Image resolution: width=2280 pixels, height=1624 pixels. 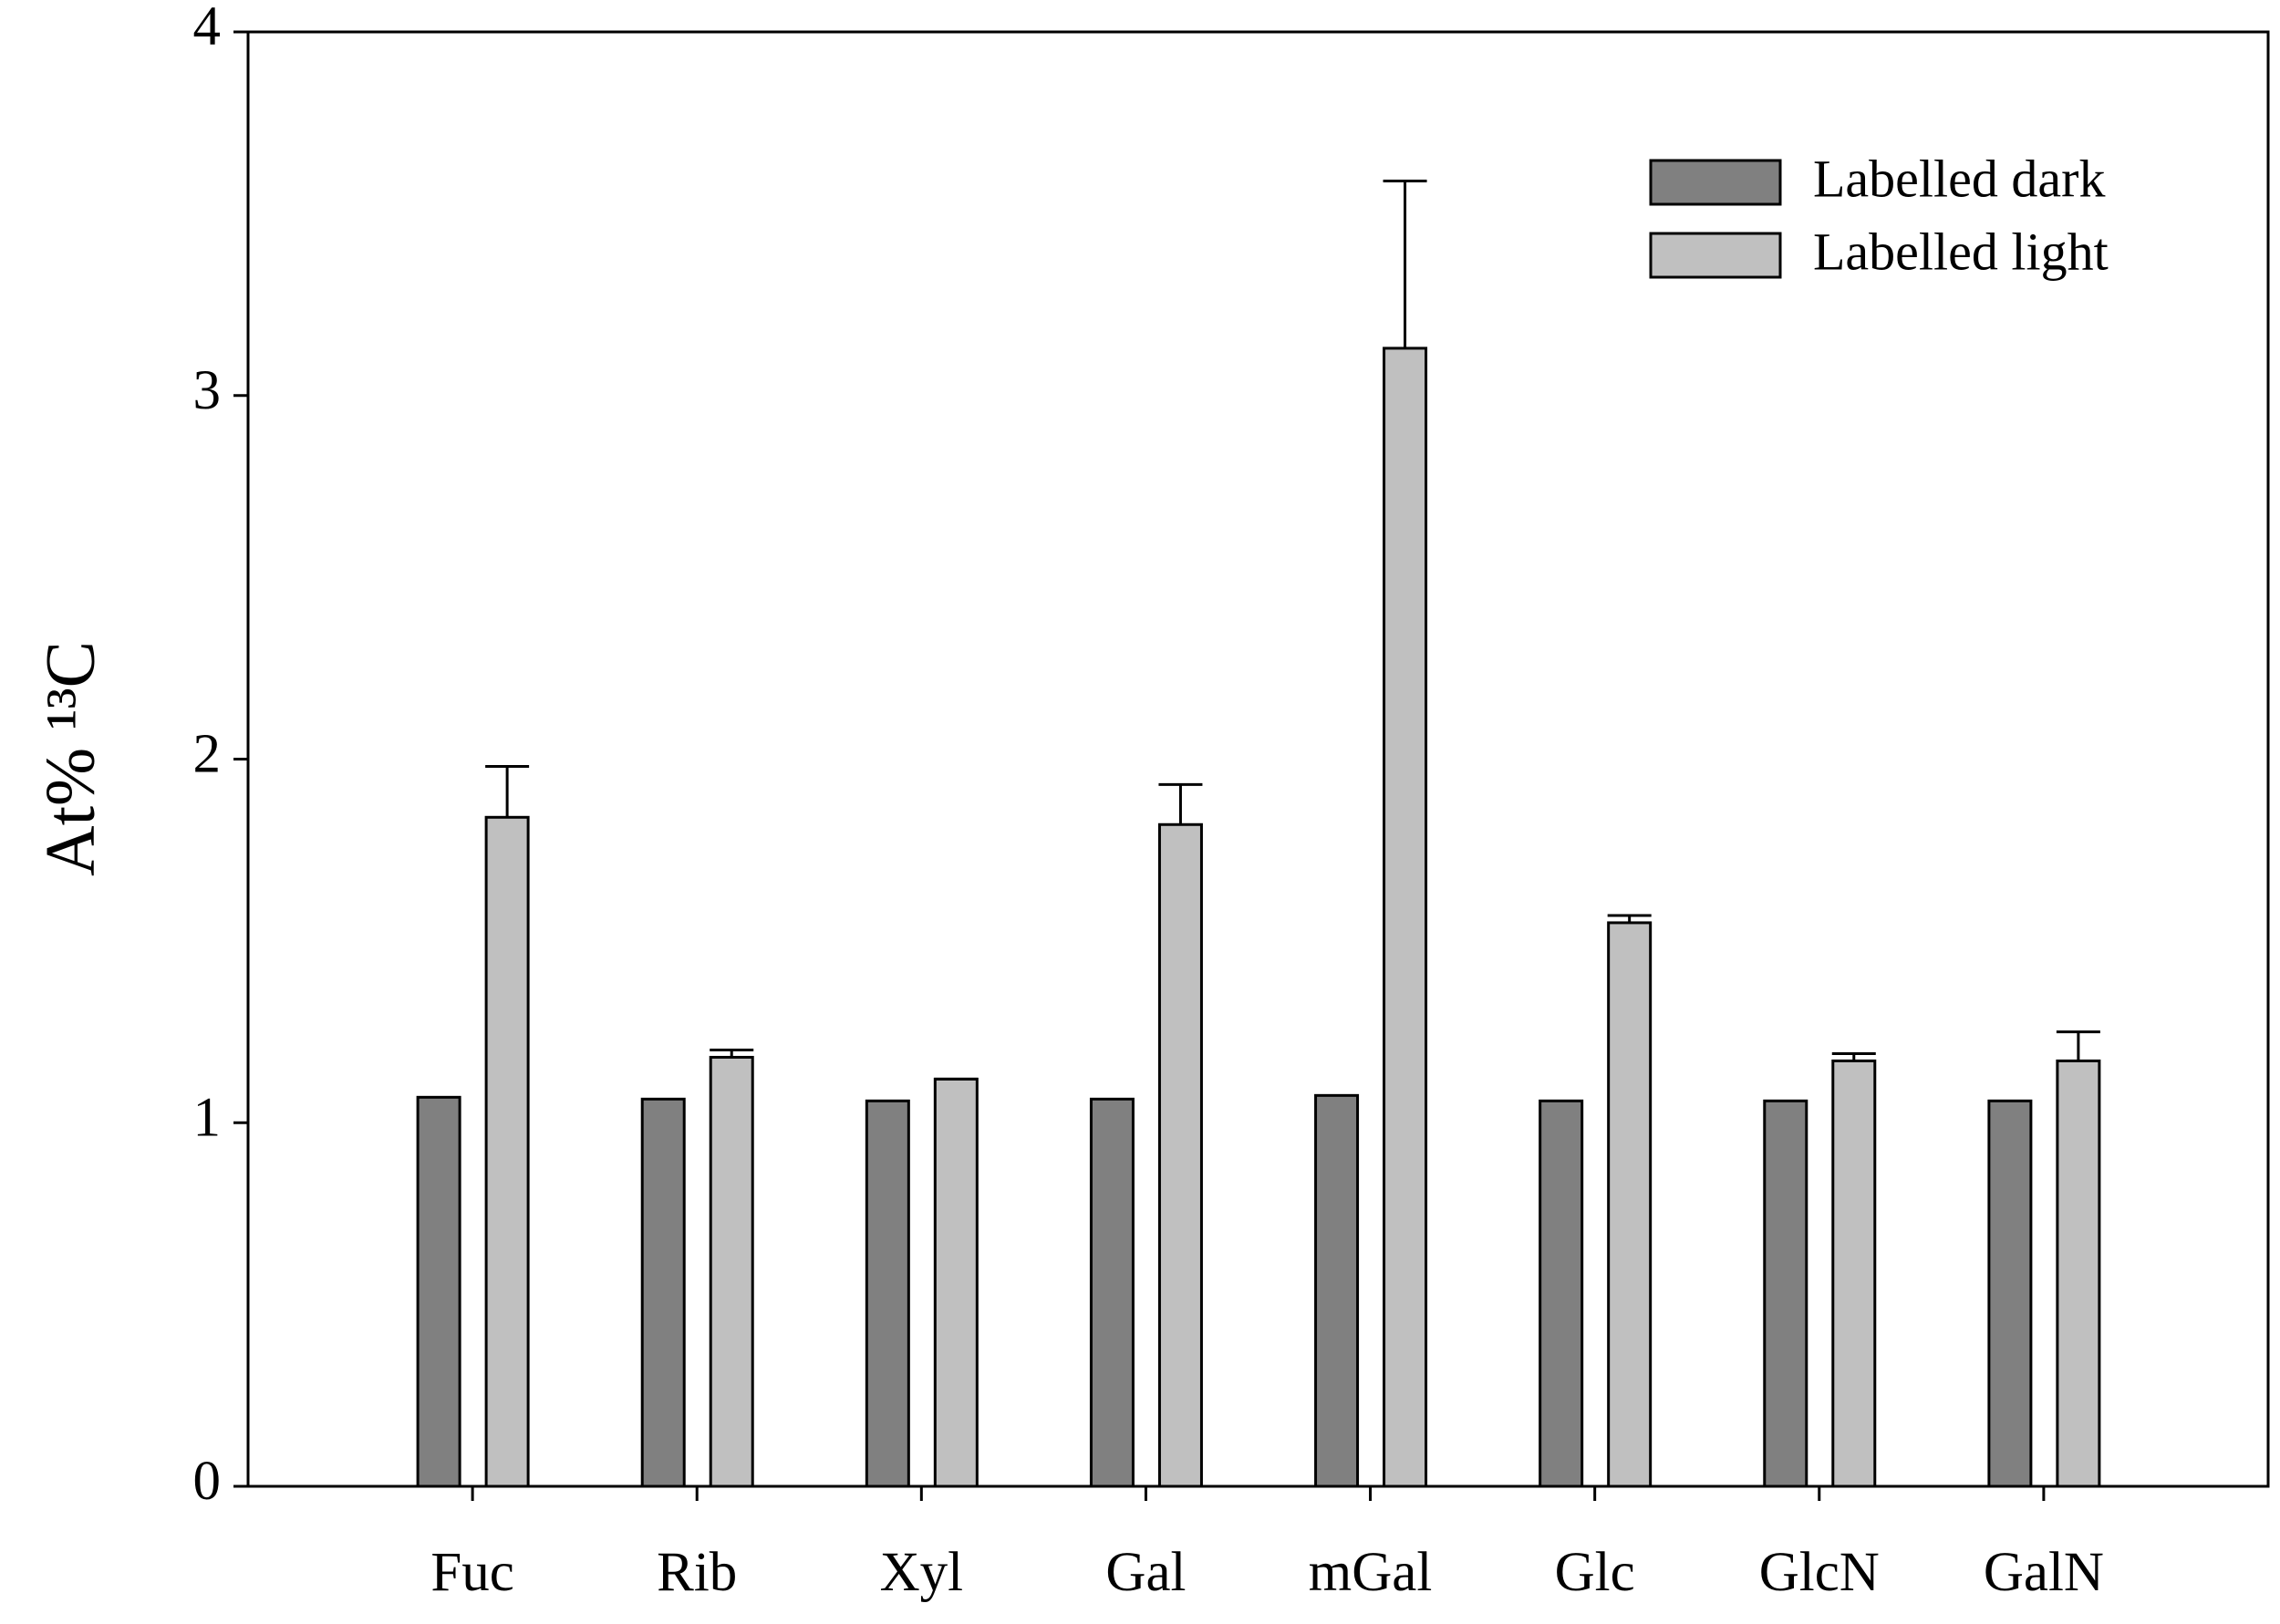 I want to click on x-tick-label: GalN, so click(x=2044, y=1572).